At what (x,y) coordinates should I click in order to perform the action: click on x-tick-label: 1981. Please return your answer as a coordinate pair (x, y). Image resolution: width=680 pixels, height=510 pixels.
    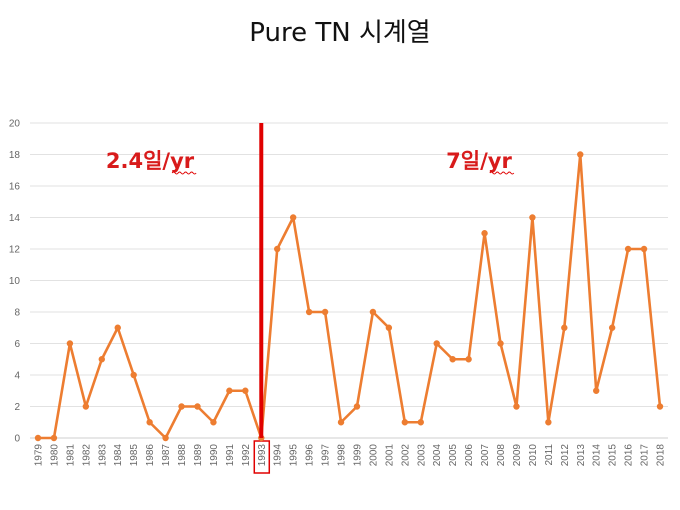
    Looking at the image, I should click on (70, 455).